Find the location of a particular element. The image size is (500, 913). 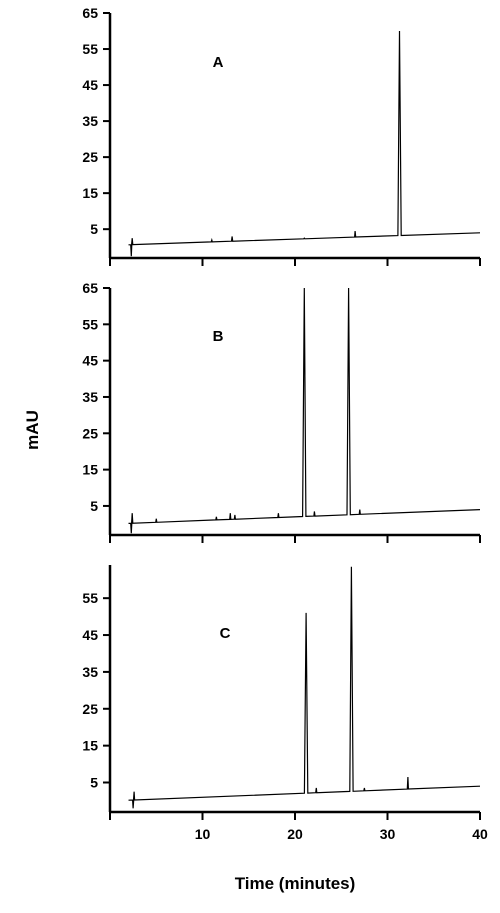

y-axis-label: mAU is located at coordinates (32, 430).